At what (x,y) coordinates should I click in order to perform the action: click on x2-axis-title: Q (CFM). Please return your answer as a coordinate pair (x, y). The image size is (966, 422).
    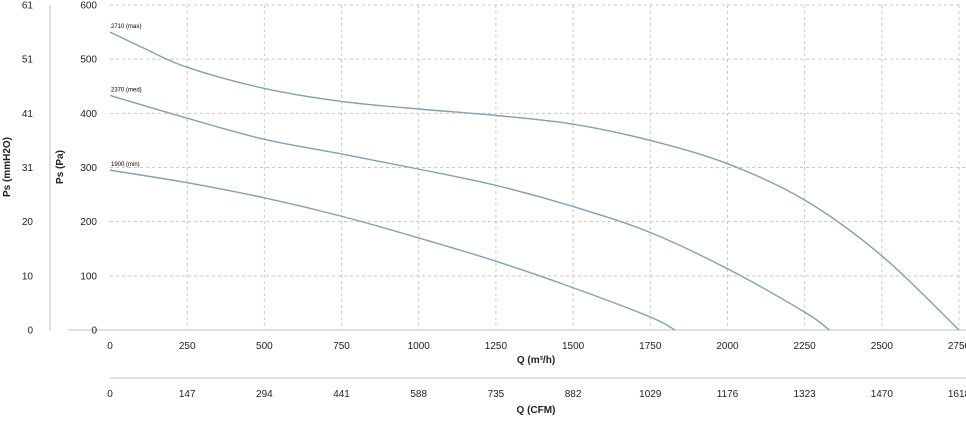
    Looking at the image, I should click on (536, 410).